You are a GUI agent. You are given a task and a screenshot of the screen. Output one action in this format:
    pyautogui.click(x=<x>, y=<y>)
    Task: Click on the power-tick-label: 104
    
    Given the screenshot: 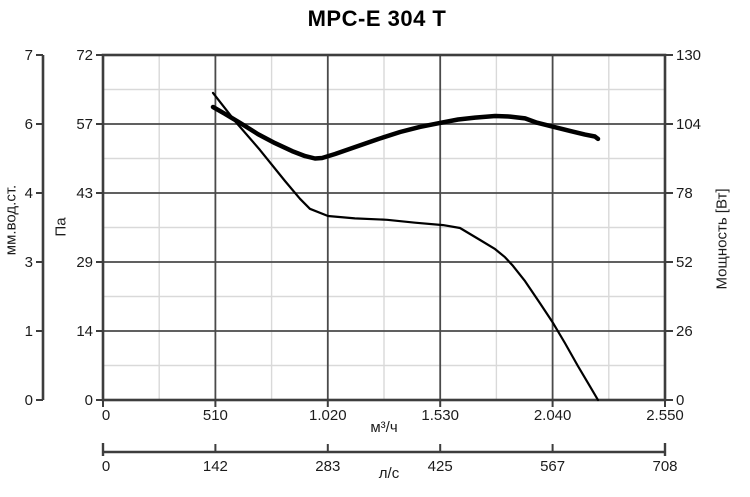 What is the action you would take?
    pyautogui.click(x=688, y=124)
    